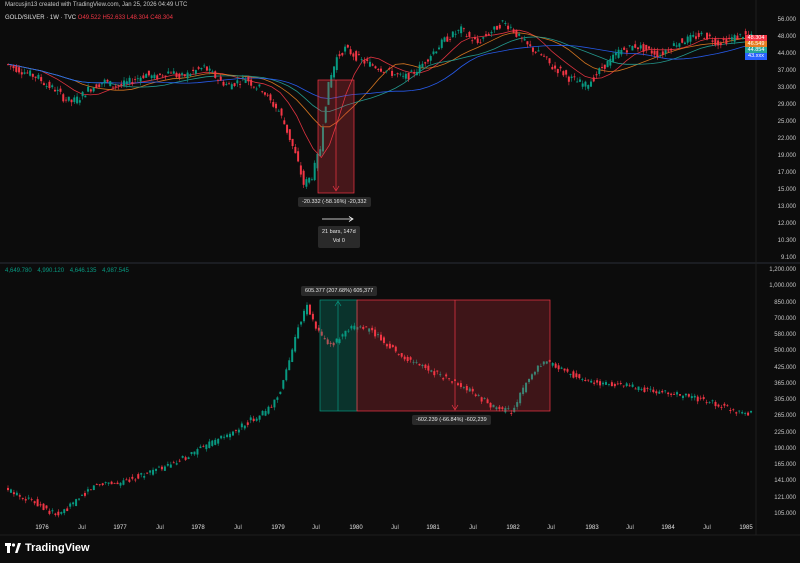 This screenshot has height=563, width=800. I want to click on y-tick-bottom: 305.000, so click(785, 400).